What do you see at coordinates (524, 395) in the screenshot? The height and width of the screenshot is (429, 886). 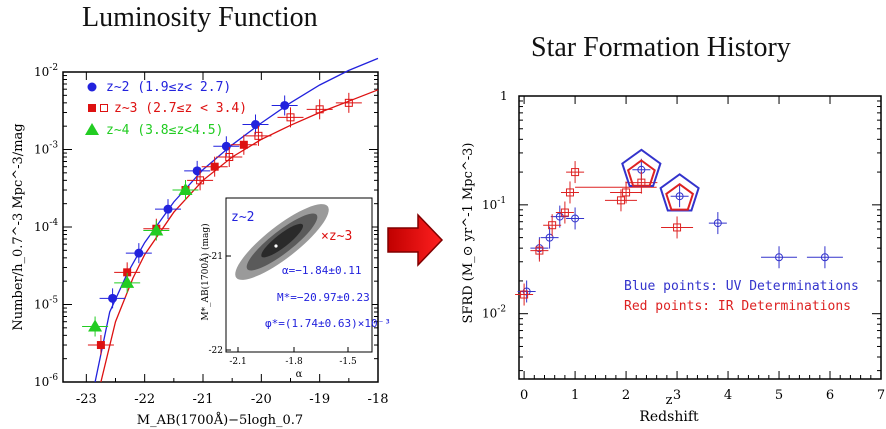 I see `x-tick-label: 0` at bounding box center [524, 395].